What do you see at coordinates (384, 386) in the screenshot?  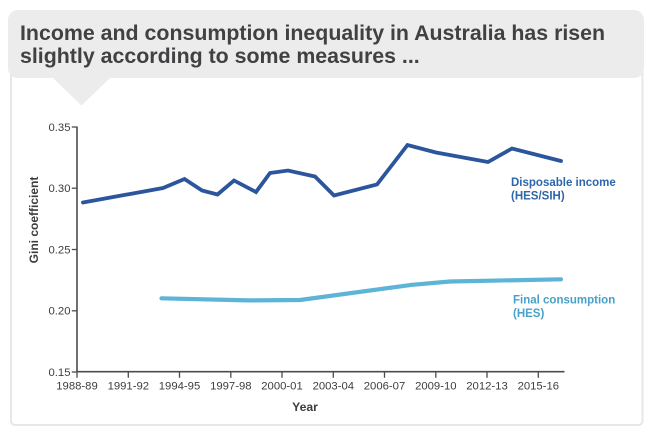 I see `svg-text: 2006-07` at bounding box center [384, 386].